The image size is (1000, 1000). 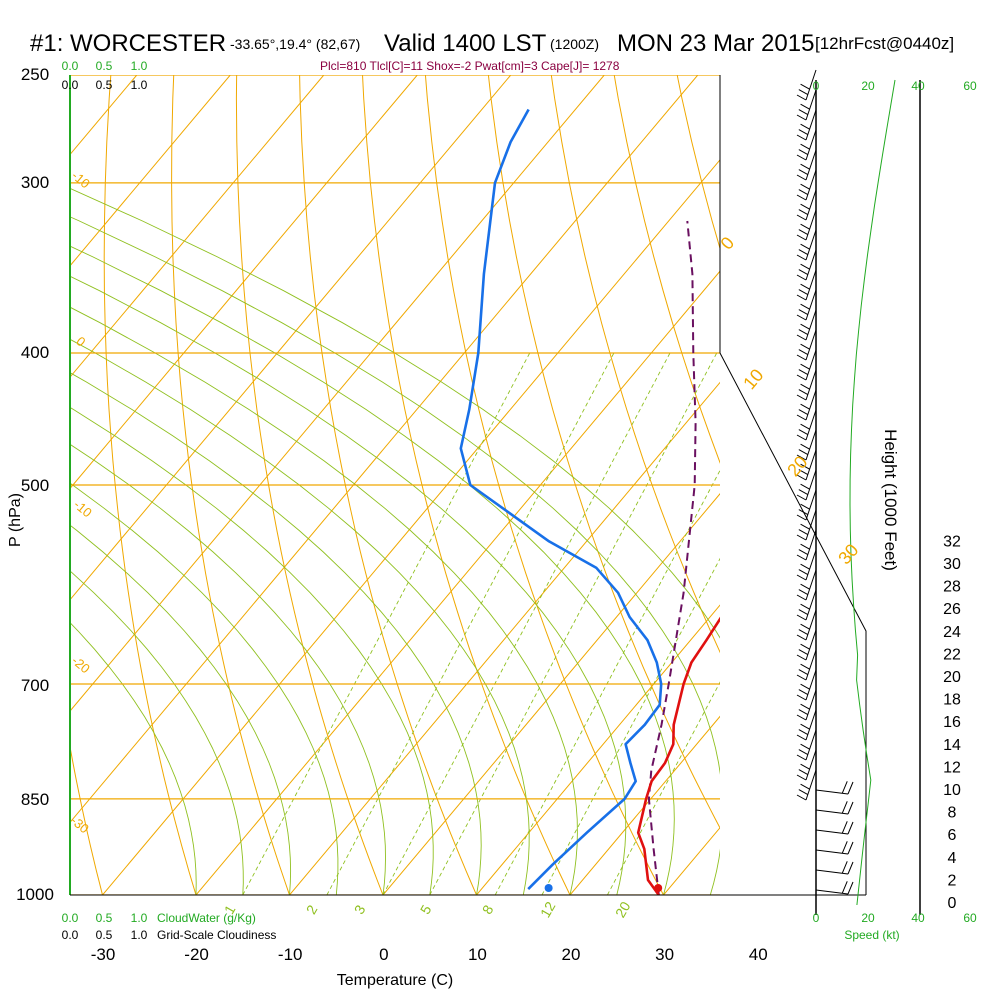 I want to click on forecast-info: [12hrFcst@0440z], so click(x=885, y=43).